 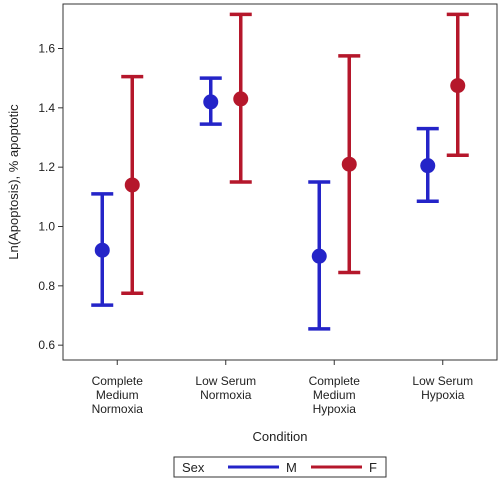 I want to click on x-tick-label: Low Serum Normoxia, so click(x=225, y=388).